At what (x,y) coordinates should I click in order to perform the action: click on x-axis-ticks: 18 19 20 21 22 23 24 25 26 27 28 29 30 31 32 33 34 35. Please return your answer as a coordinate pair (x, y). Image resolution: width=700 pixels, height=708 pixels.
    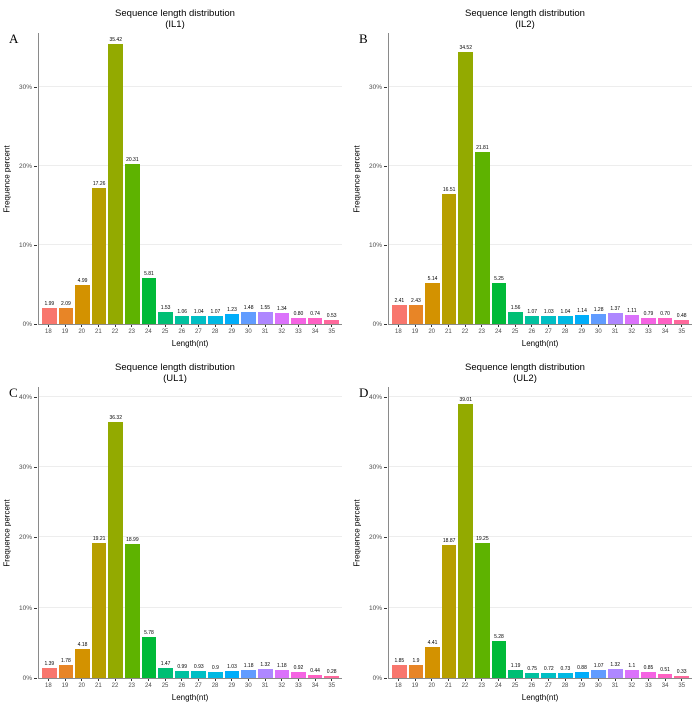
    Looking at the image, I should click on (540, 684).